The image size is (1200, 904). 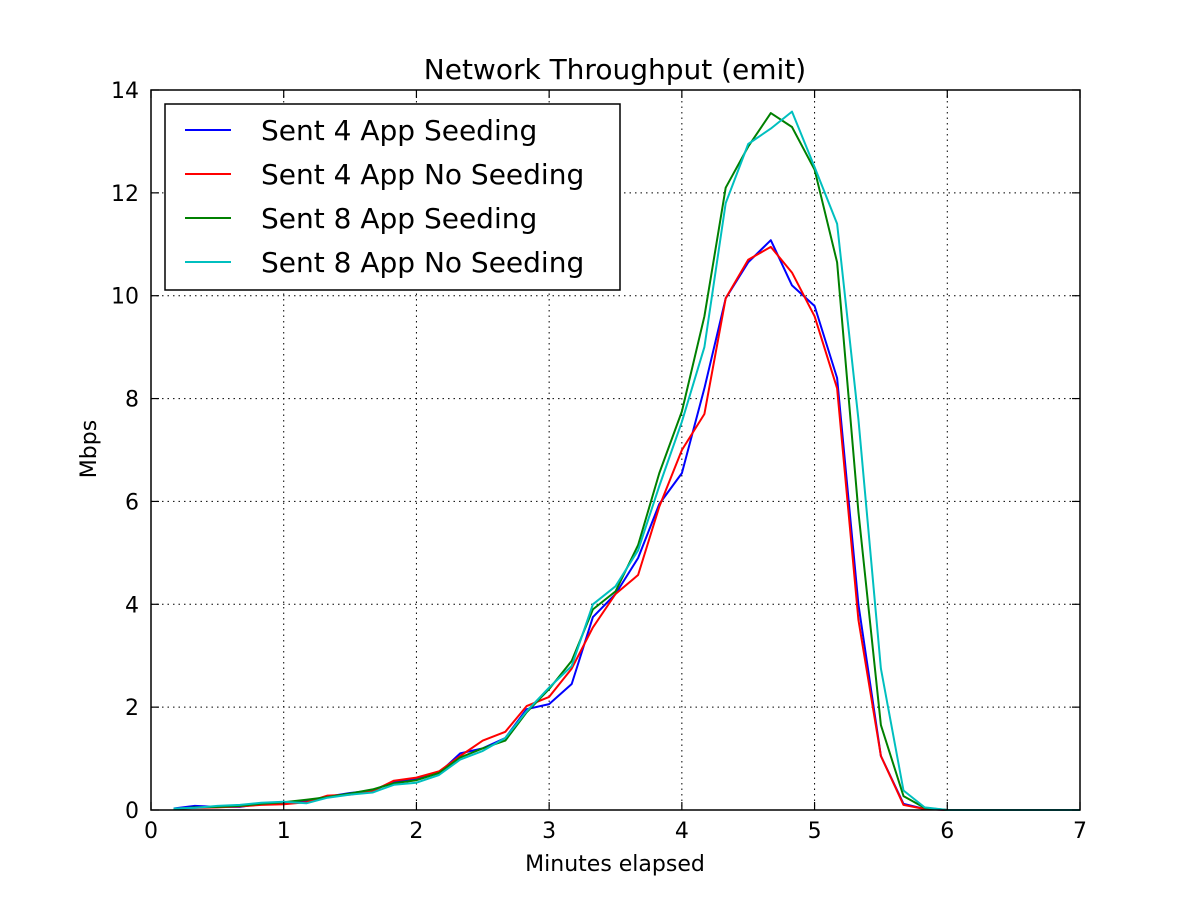 I want to click on y-tick-label: 12, so click(x=125, y=194).